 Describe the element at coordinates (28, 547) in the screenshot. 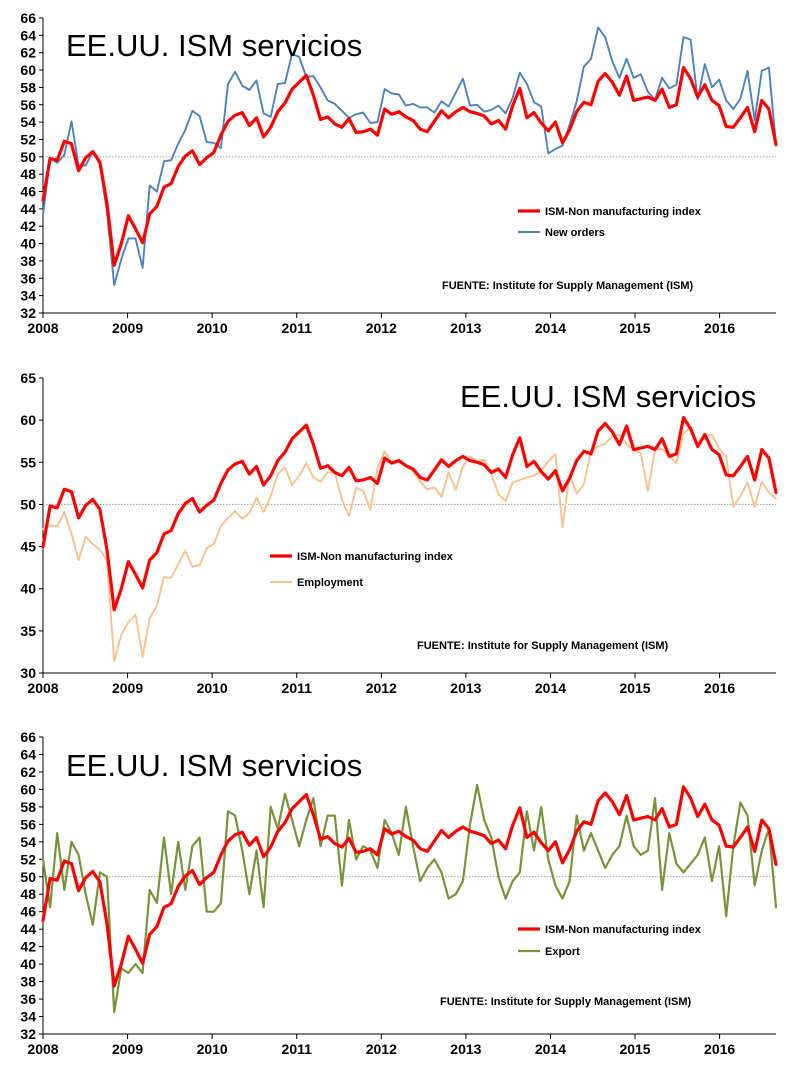

I see `y-tick-label: 45` at that location.